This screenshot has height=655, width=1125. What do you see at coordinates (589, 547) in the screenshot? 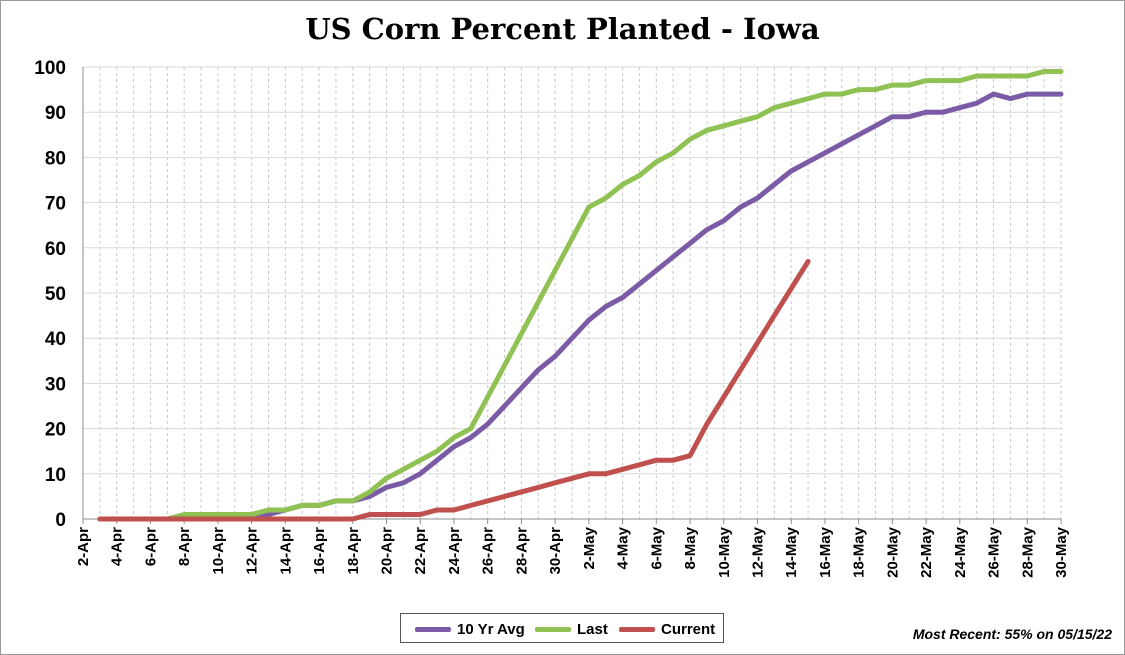
I see `x-tick-label: 2-May` at bounding box center [589, 547].